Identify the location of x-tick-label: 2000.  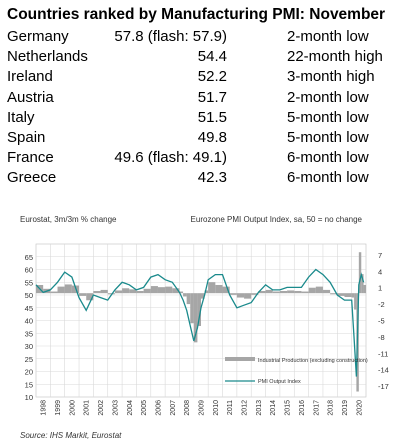
(72, 408).